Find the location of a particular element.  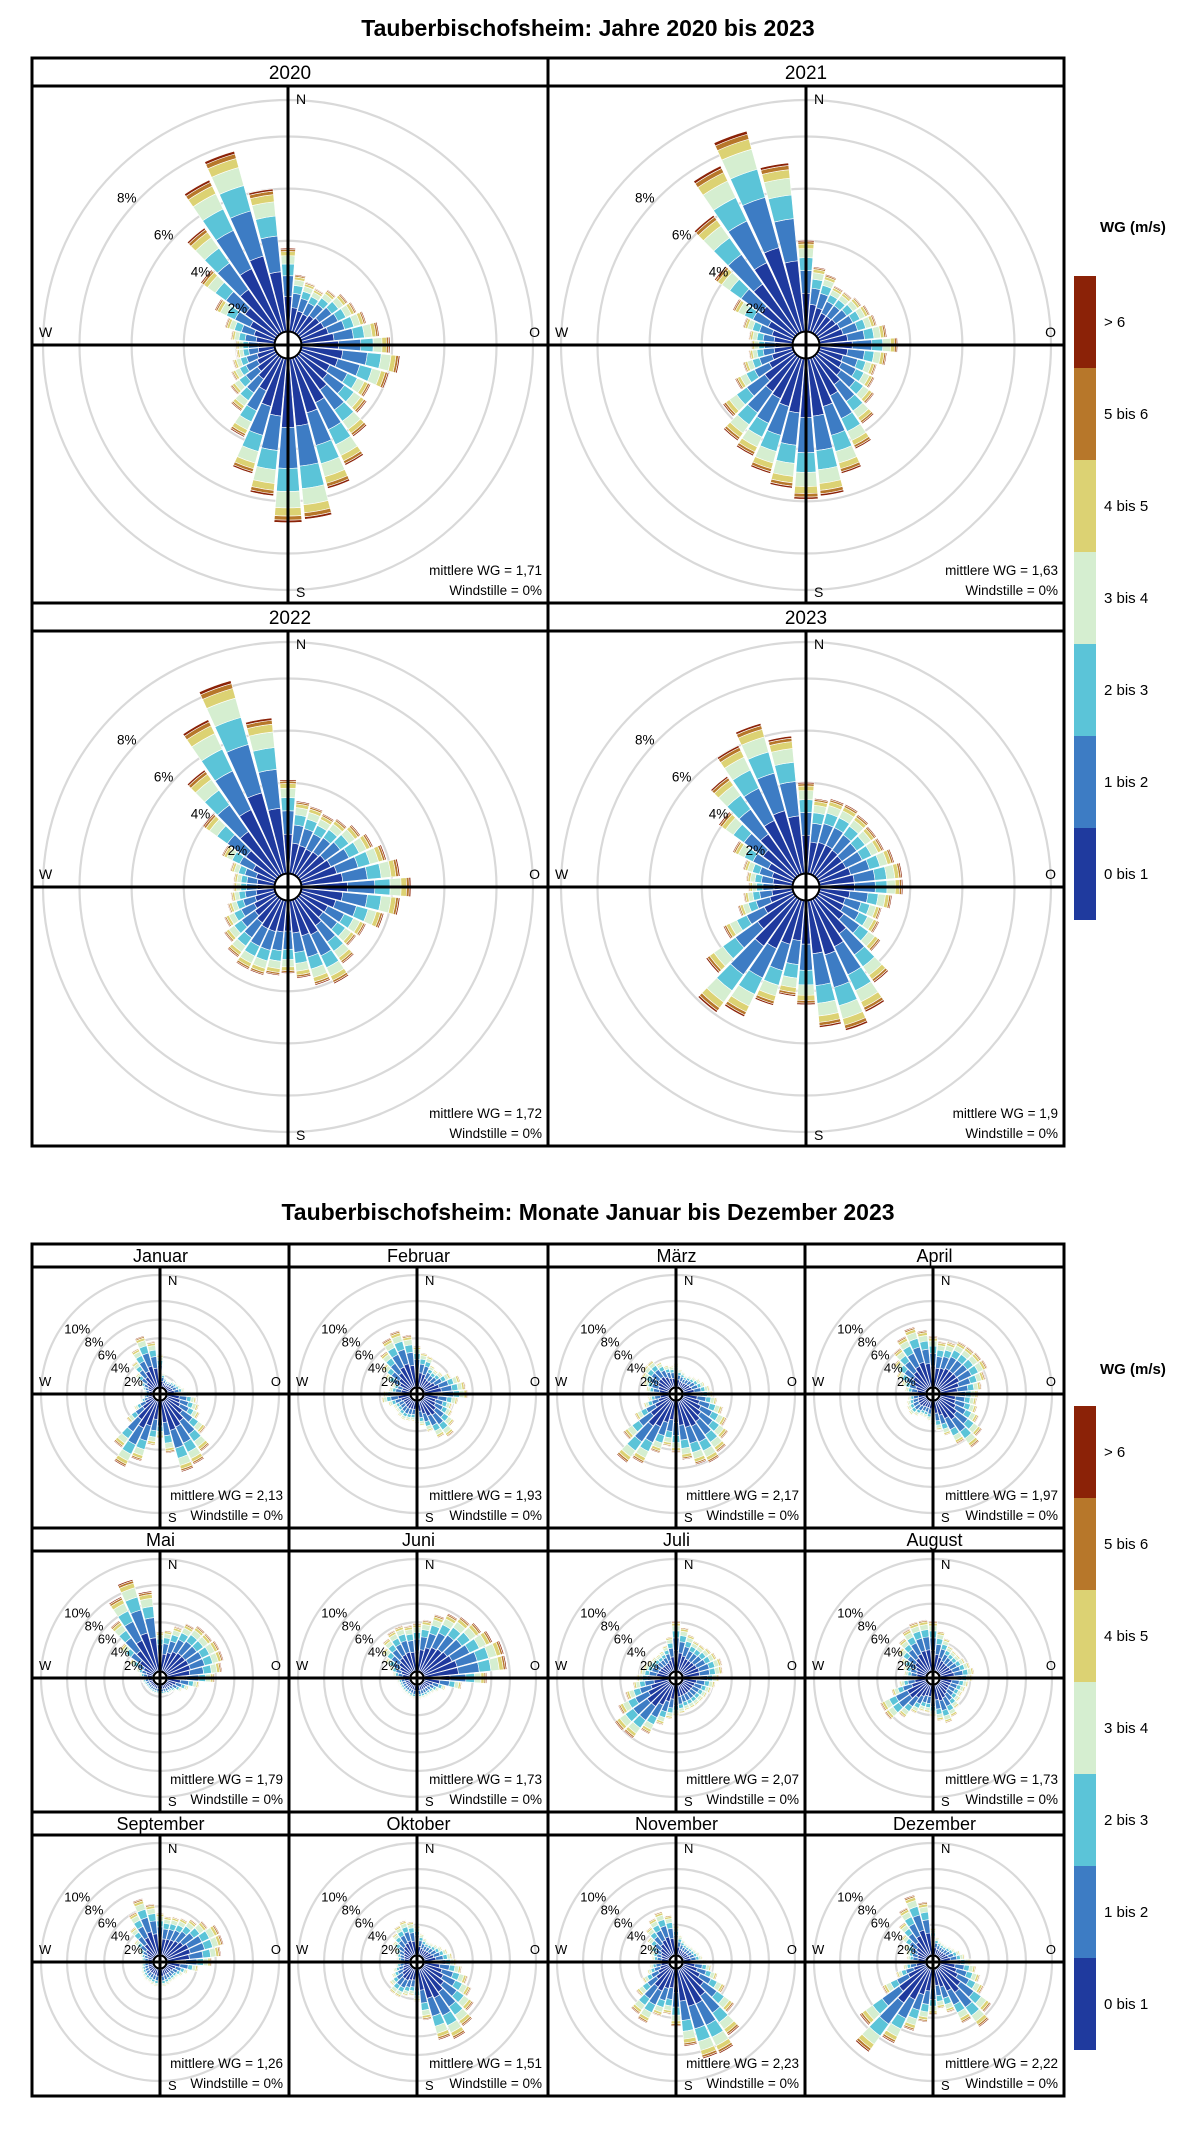

compass-n: N is located at coordinates (429, 1280).